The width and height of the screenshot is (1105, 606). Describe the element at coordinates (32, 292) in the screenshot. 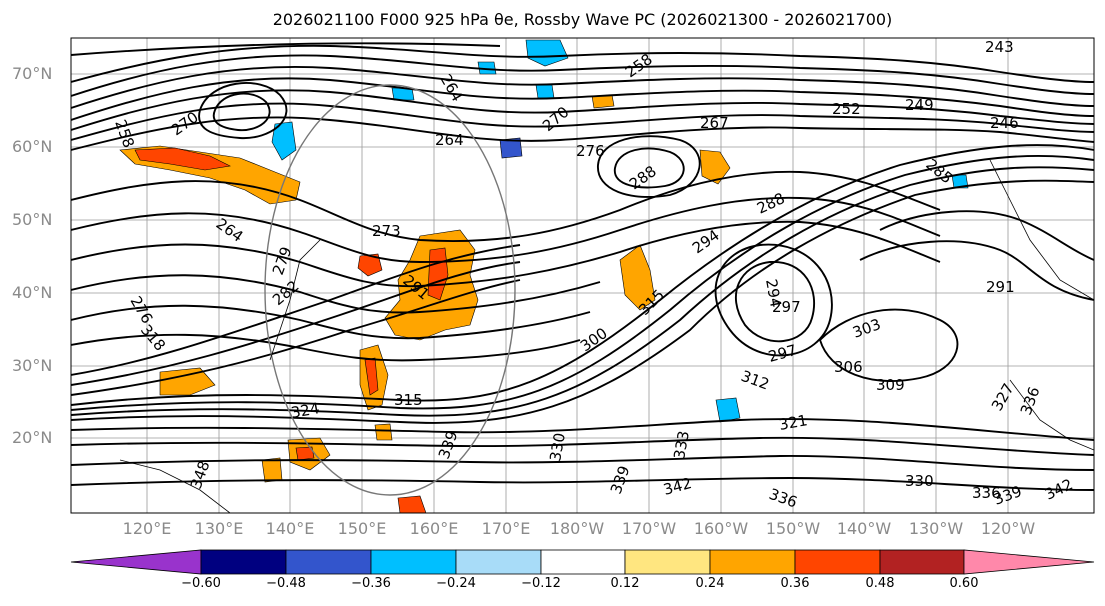

I see `lat-label: 40°N` at that location.